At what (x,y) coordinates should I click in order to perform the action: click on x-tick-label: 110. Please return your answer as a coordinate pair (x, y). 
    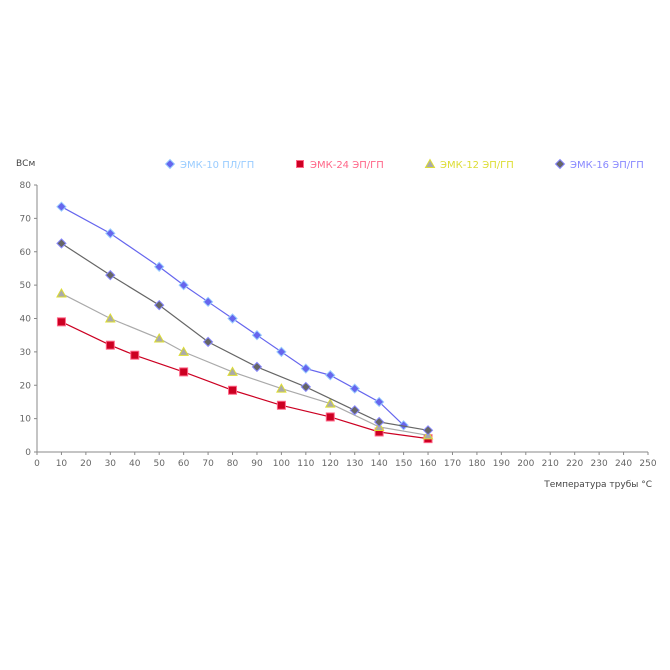
    Looking at the image, I should click on (305, 464).